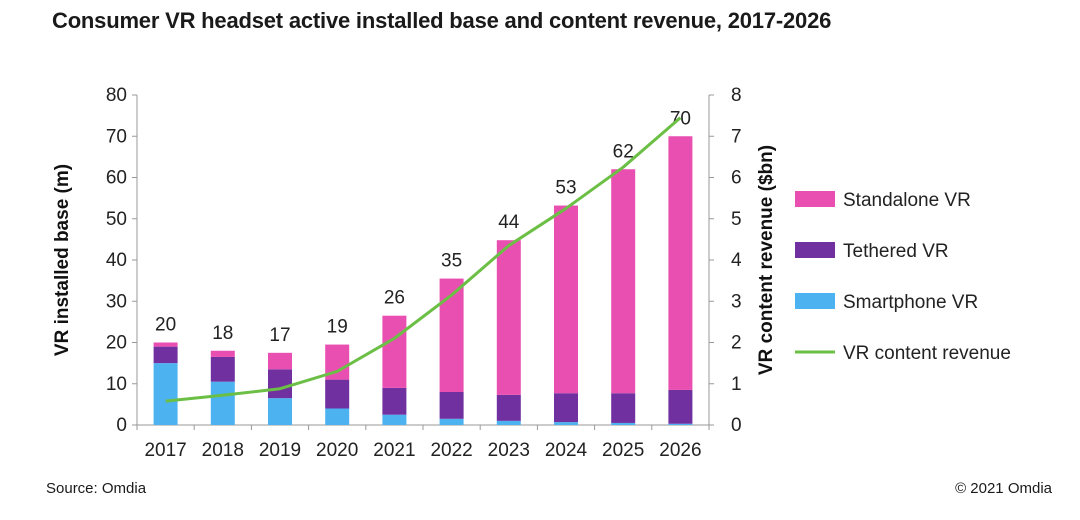  I want to click on bar-smartphone-vr-2024, so click(566, 423).